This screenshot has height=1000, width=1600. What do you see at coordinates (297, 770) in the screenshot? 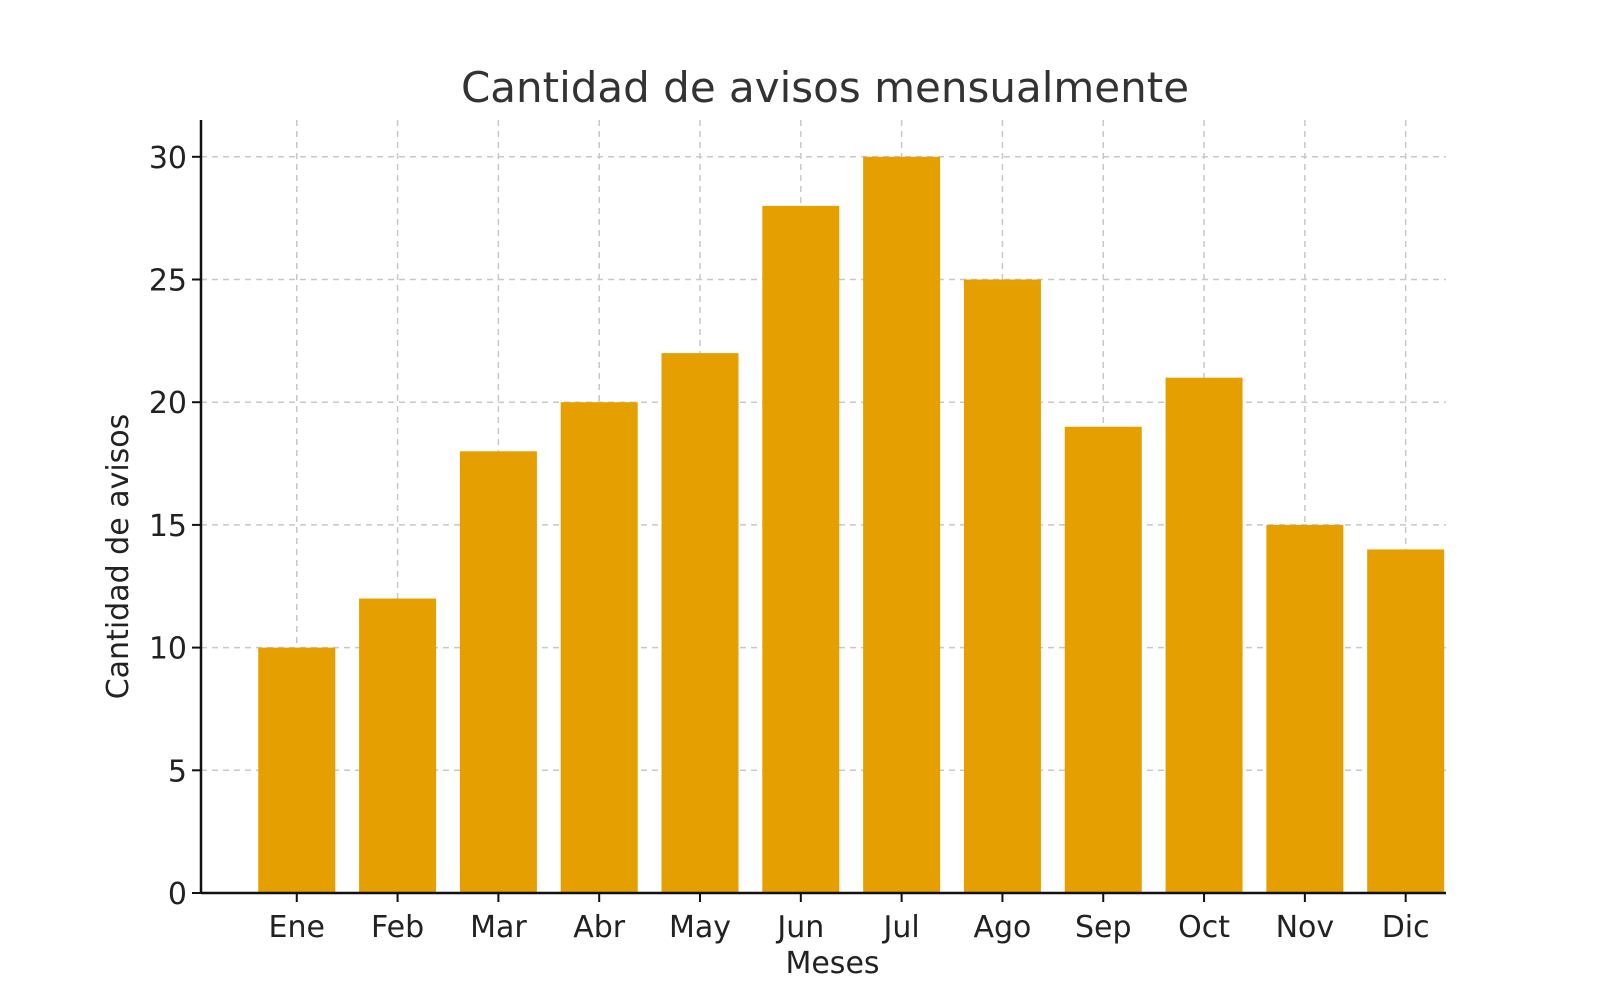
I see `bar-ene` at bounding box center [297, 770].